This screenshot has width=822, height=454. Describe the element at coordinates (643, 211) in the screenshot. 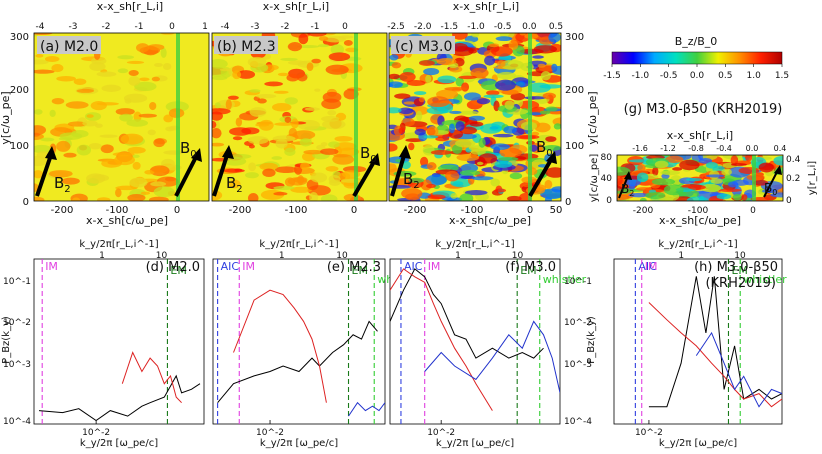

I see `g-xtick-m200: -200` at that location.